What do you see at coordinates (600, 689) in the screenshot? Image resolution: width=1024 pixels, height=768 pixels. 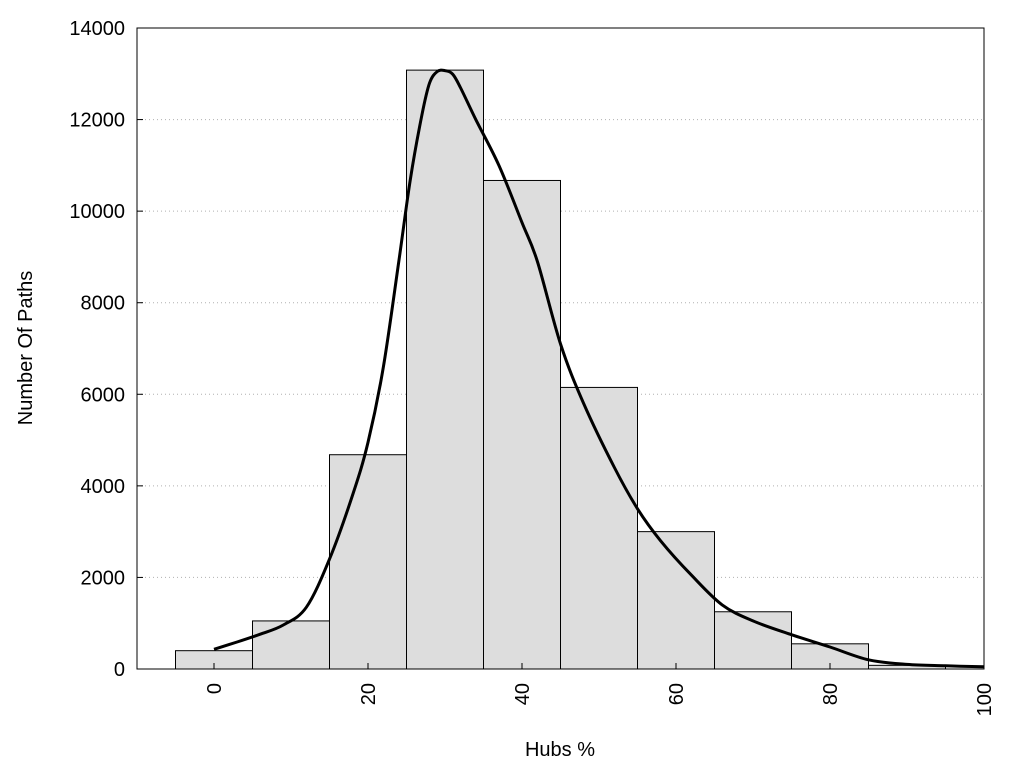 I see `x-axis: 0 20 40 60 80 100` at bounding box center [600, 689].